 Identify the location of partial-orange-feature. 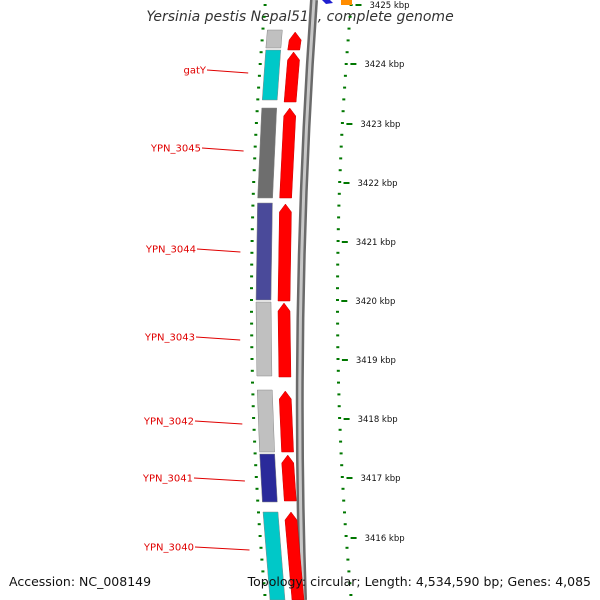
(346, 2).